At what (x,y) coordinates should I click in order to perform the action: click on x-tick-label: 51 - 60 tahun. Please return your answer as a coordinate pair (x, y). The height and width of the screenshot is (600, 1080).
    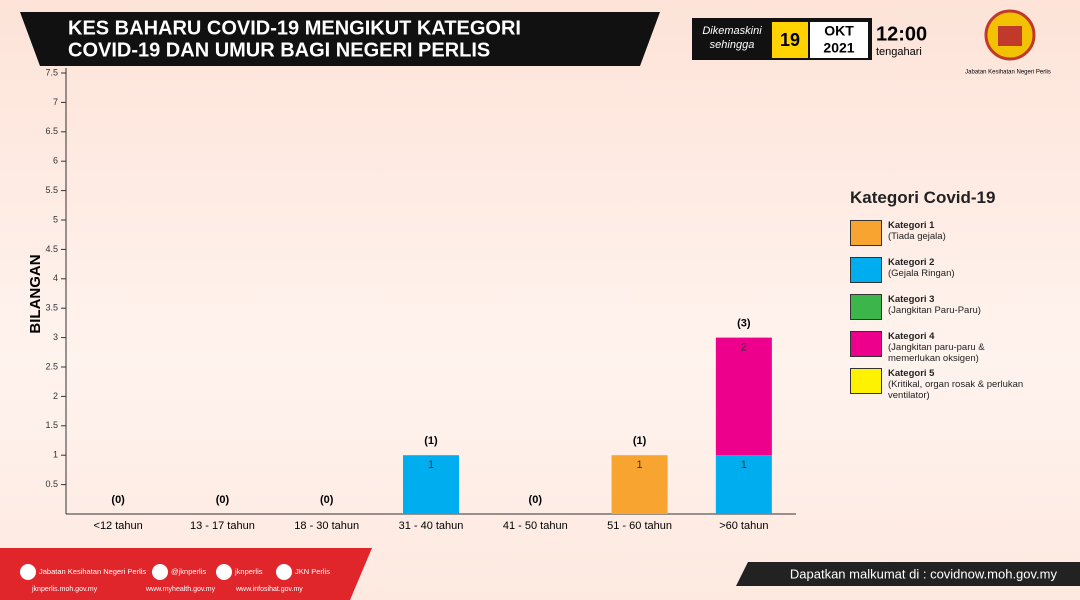
    Looking at the image, I should click on (639, 526).